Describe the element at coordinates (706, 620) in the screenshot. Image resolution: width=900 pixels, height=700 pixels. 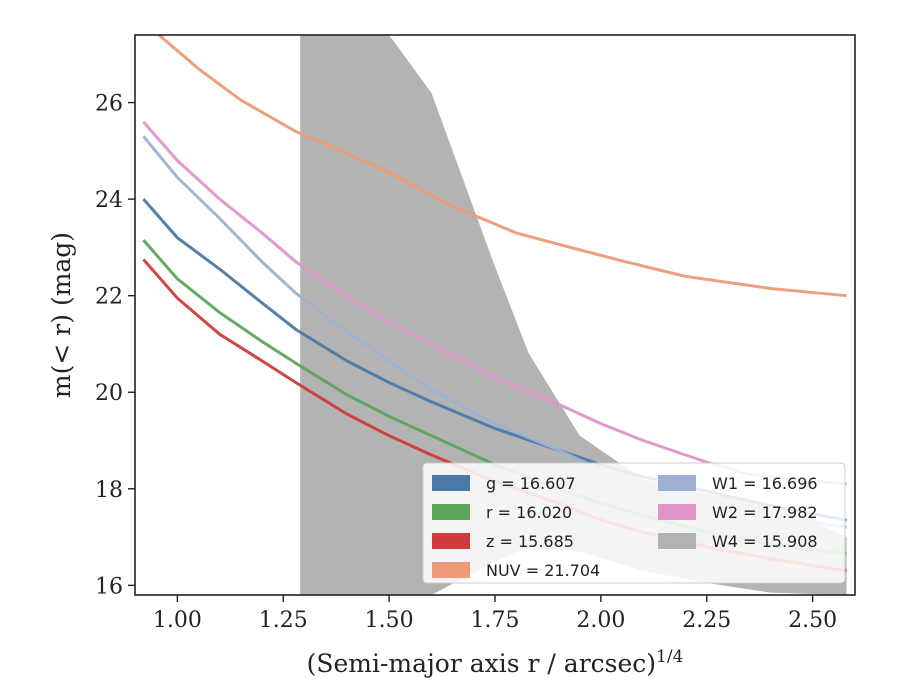
I see `x-tick-label: 2.25` at that location.